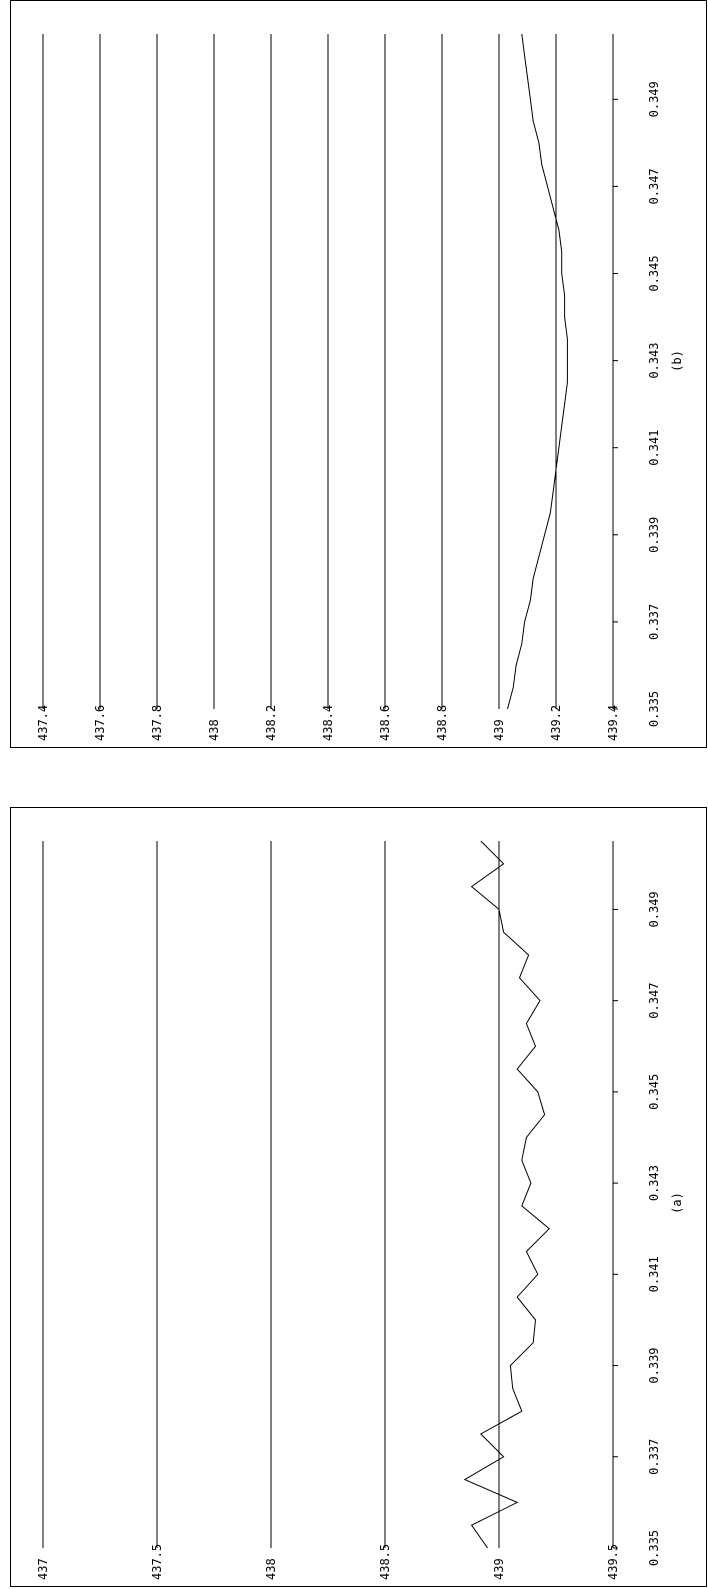 The height and width of the screenshot is (1589, 708). Describe the element at coordinates (654, 186) in the screenshot. I see `chart-b-x-tick-label: 0.347` at that location.